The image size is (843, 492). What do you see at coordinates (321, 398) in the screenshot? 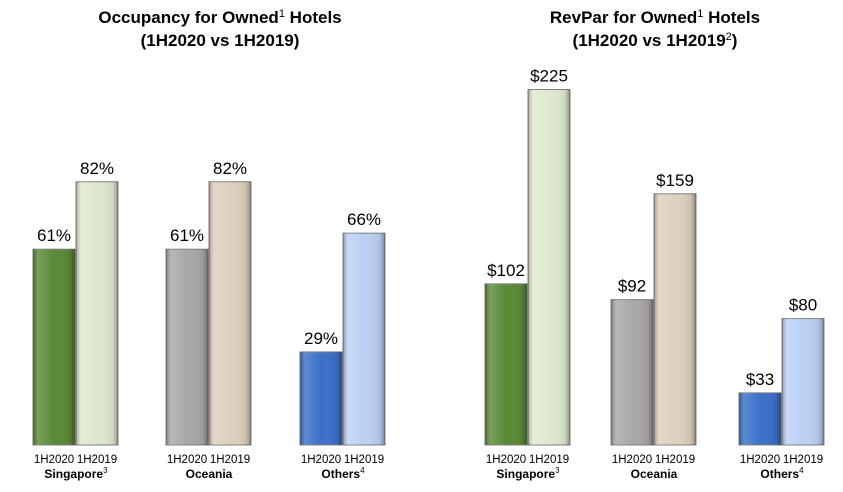
I see `occupancy-bar-others-1h2020` at bounding box center [321, 398].